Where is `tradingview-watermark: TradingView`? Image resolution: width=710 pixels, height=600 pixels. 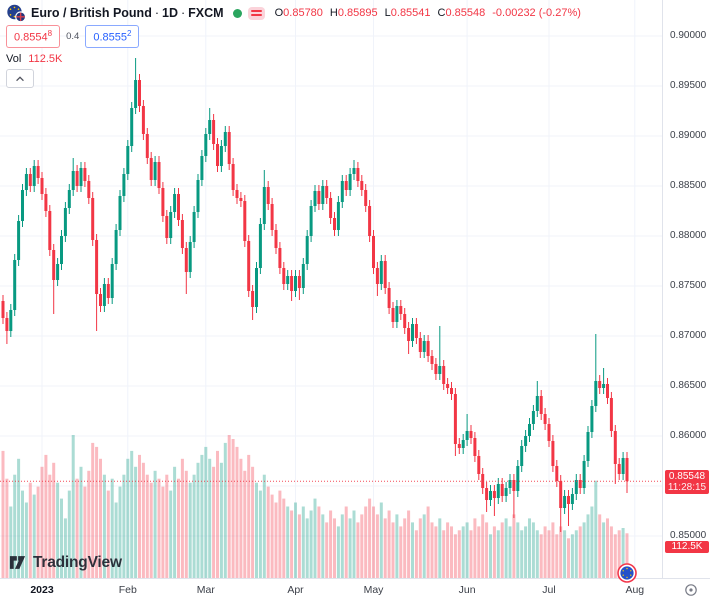
tradingview-watermark: TradingView is located at coordinates (65, 562).